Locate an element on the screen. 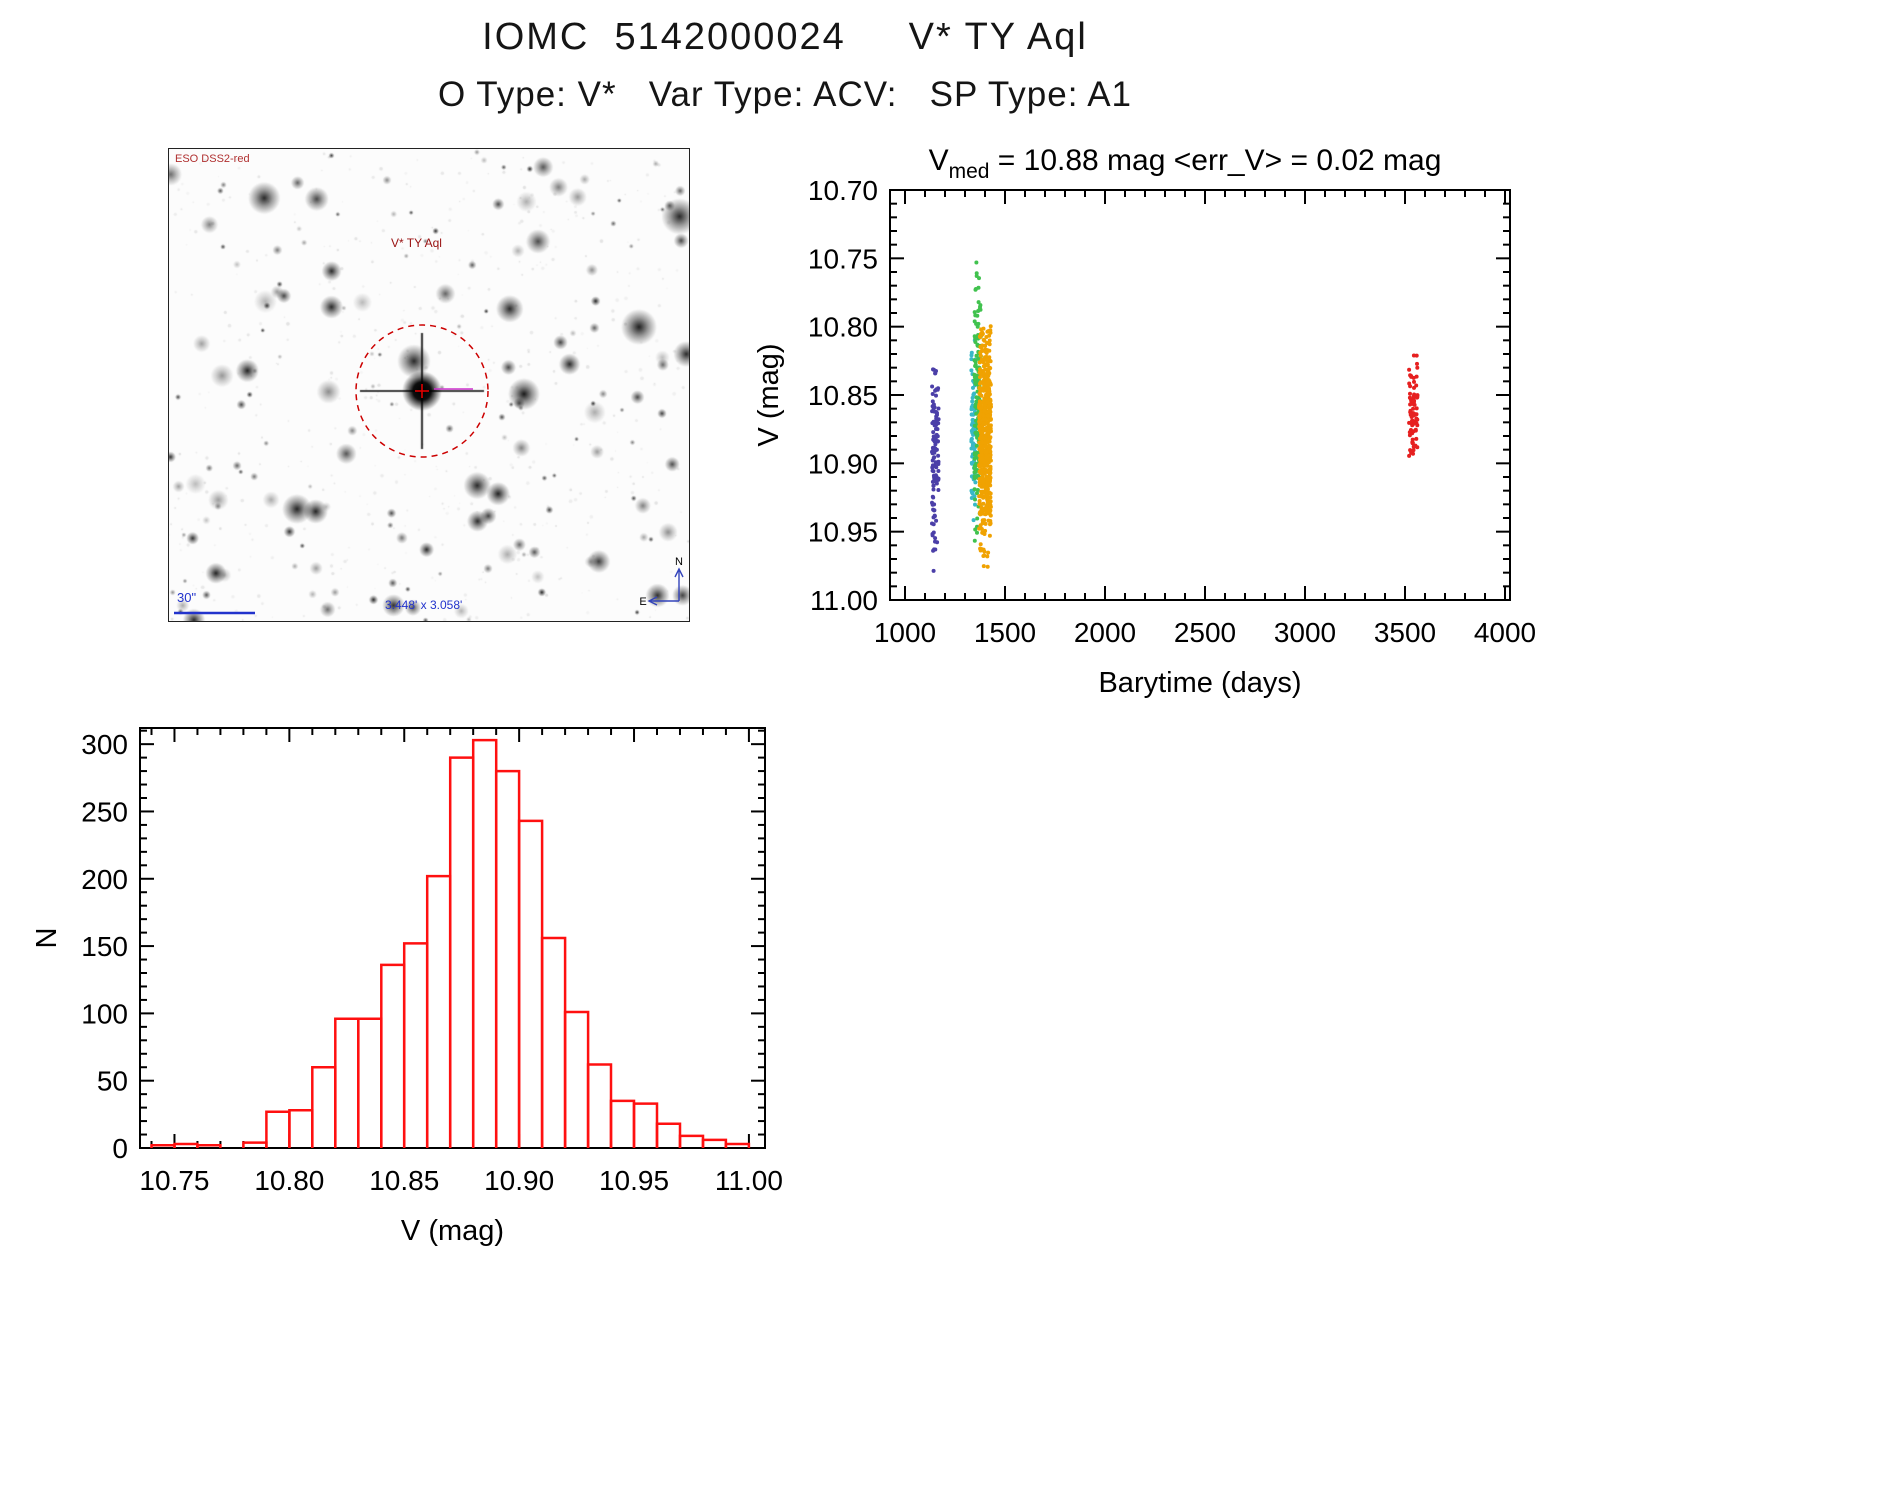 The width and height of the screenshot is (1889, 1494). compass-north-arrowhead is located at coordinates (679, 572).